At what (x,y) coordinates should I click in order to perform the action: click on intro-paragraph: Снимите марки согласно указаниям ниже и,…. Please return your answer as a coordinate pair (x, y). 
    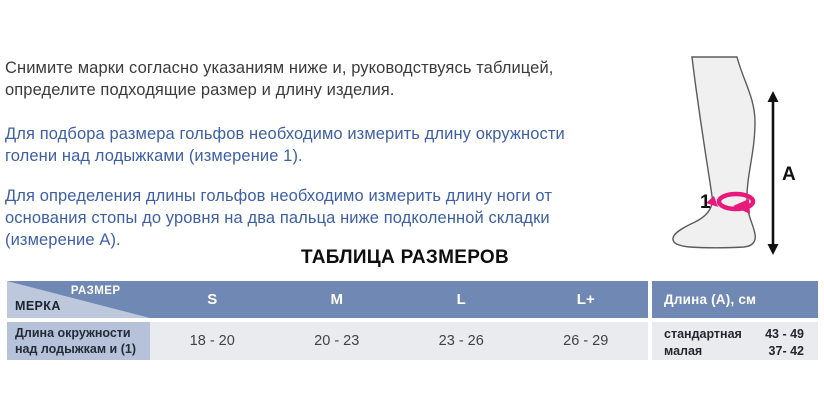
    Looking at the image, I should click on (279, 79).